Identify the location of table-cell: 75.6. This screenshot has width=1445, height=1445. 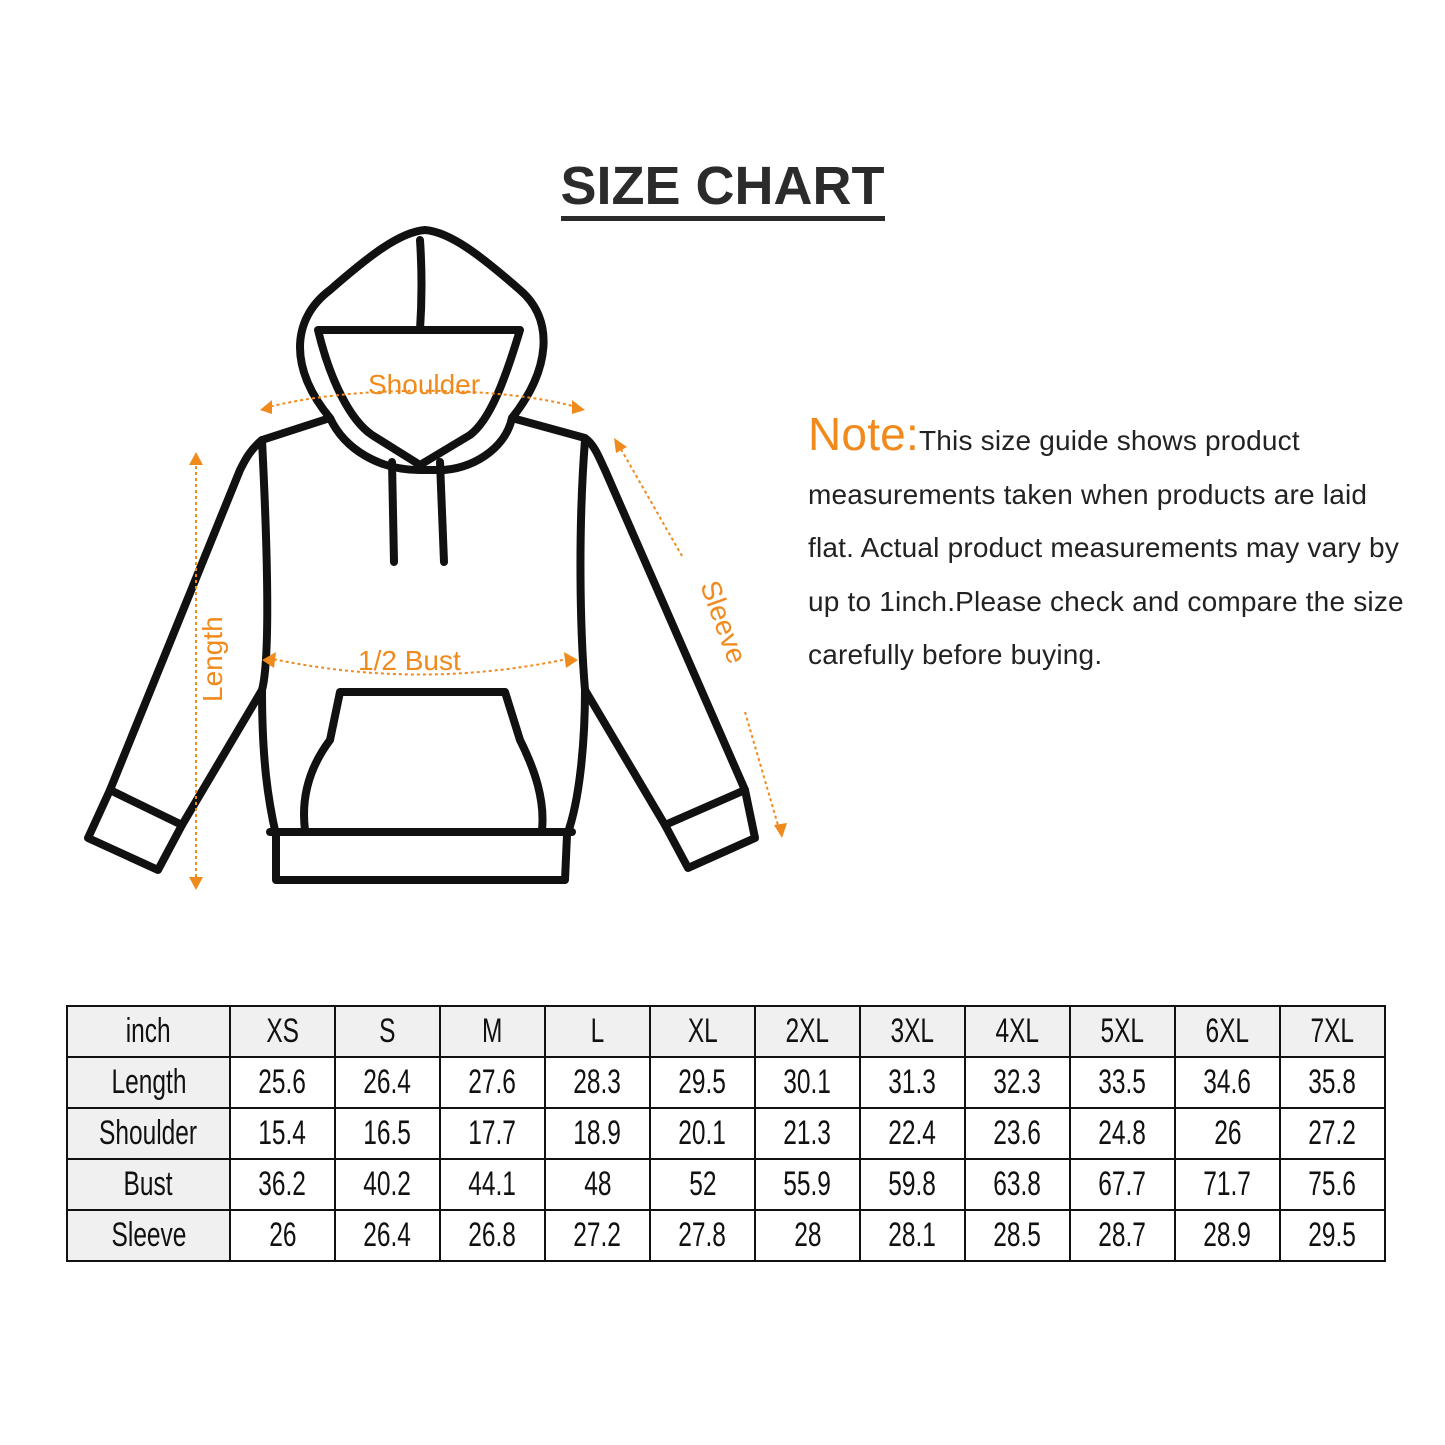
(1332, 1184).